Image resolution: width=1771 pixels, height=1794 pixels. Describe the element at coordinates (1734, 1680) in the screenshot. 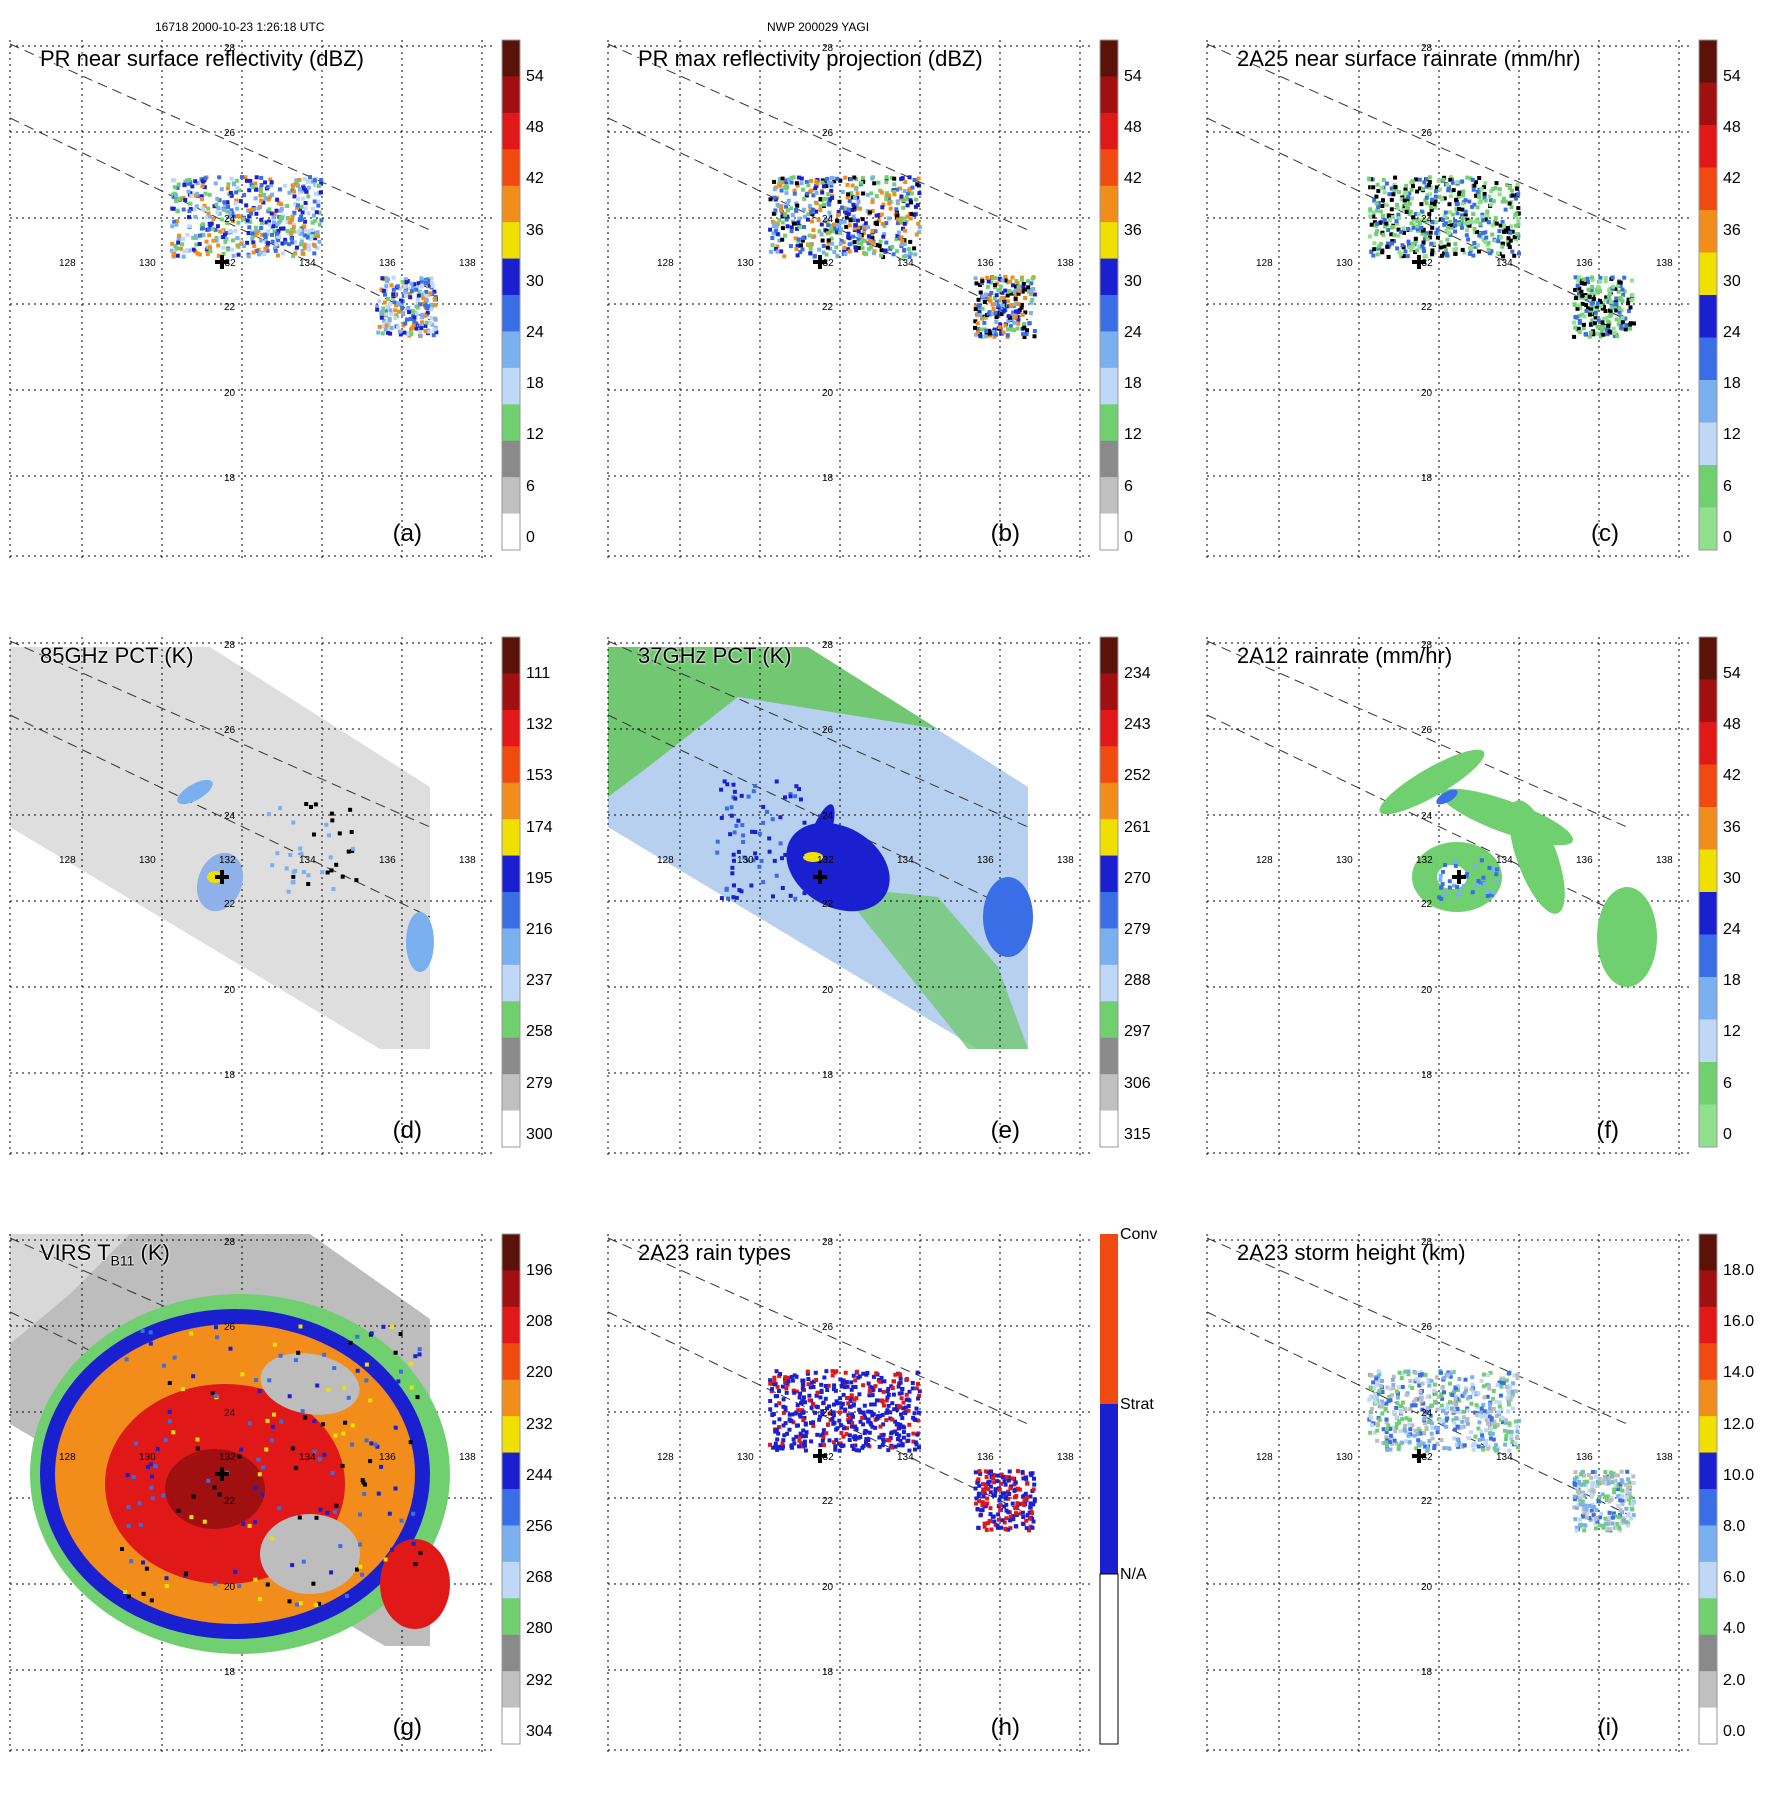

I see `colorbar-tick: 2.0` at that location.